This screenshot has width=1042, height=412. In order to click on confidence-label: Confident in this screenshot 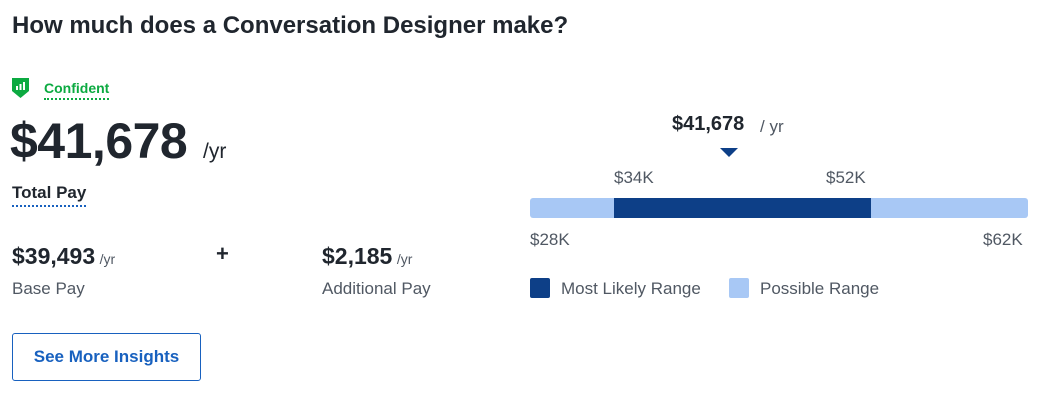, I will do `click(77, 90)`.